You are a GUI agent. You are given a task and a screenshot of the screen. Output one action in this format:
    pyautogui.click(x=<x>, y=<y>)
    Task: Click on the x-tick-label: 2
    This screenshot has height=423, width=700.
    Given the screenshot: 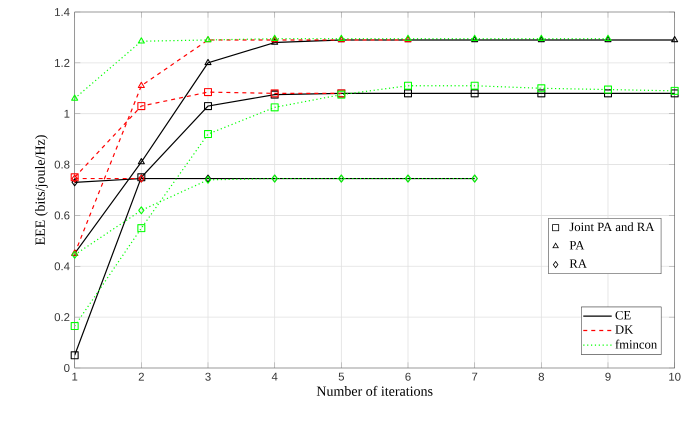 What is the action you would take?
    pyautogui.click(x=141, y=376)
    